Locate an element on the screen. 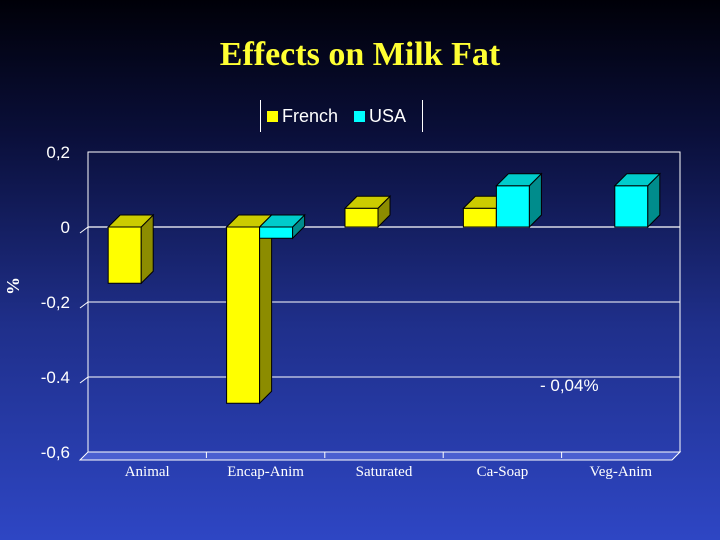 The image size is (720, 540). chart-title: Effects on Milk Fat is located at coordinates (360, 54).